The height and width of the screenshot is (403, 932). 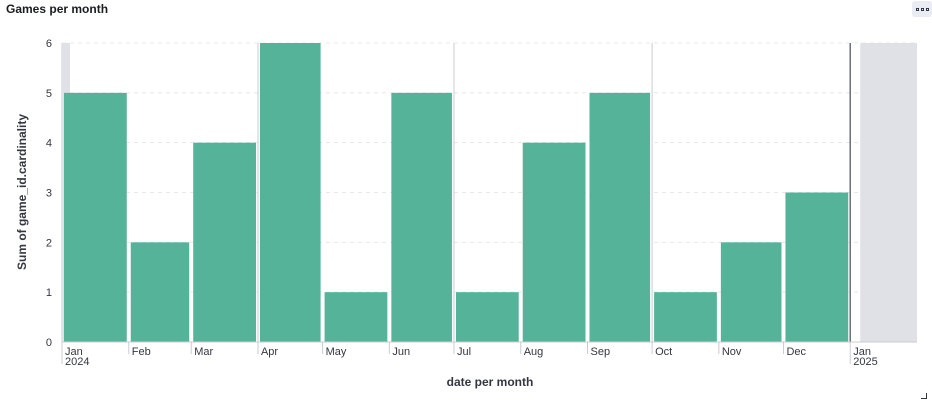 I want to click on y-tick-label: 2, so click(x=49, y=243).